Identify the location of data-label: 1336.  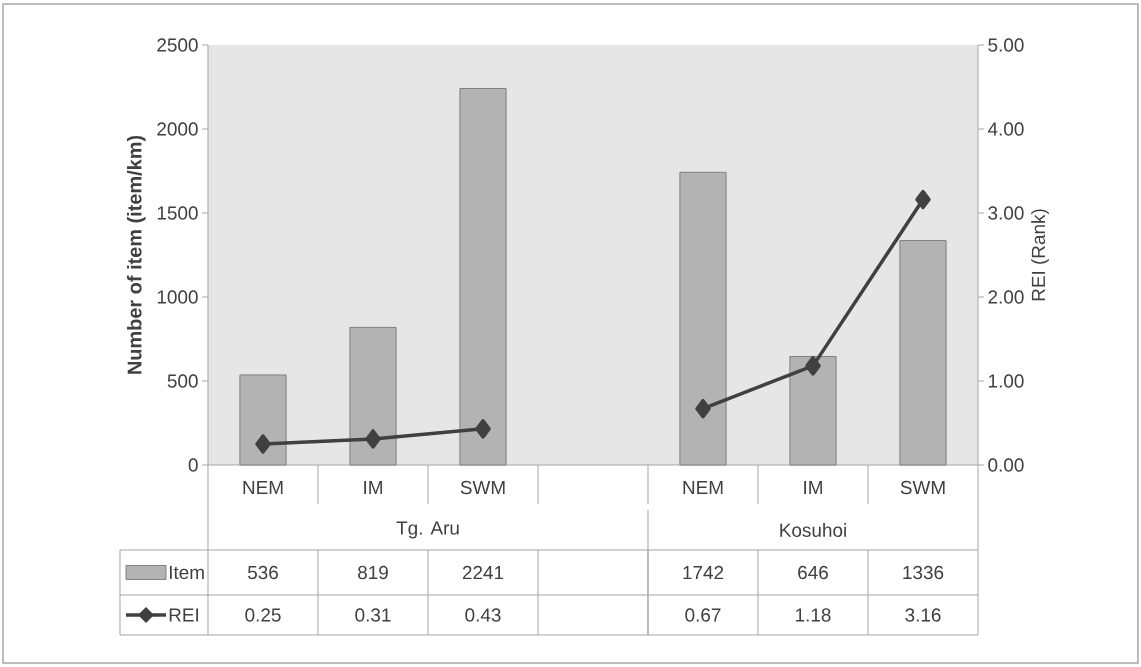
(923, 572).